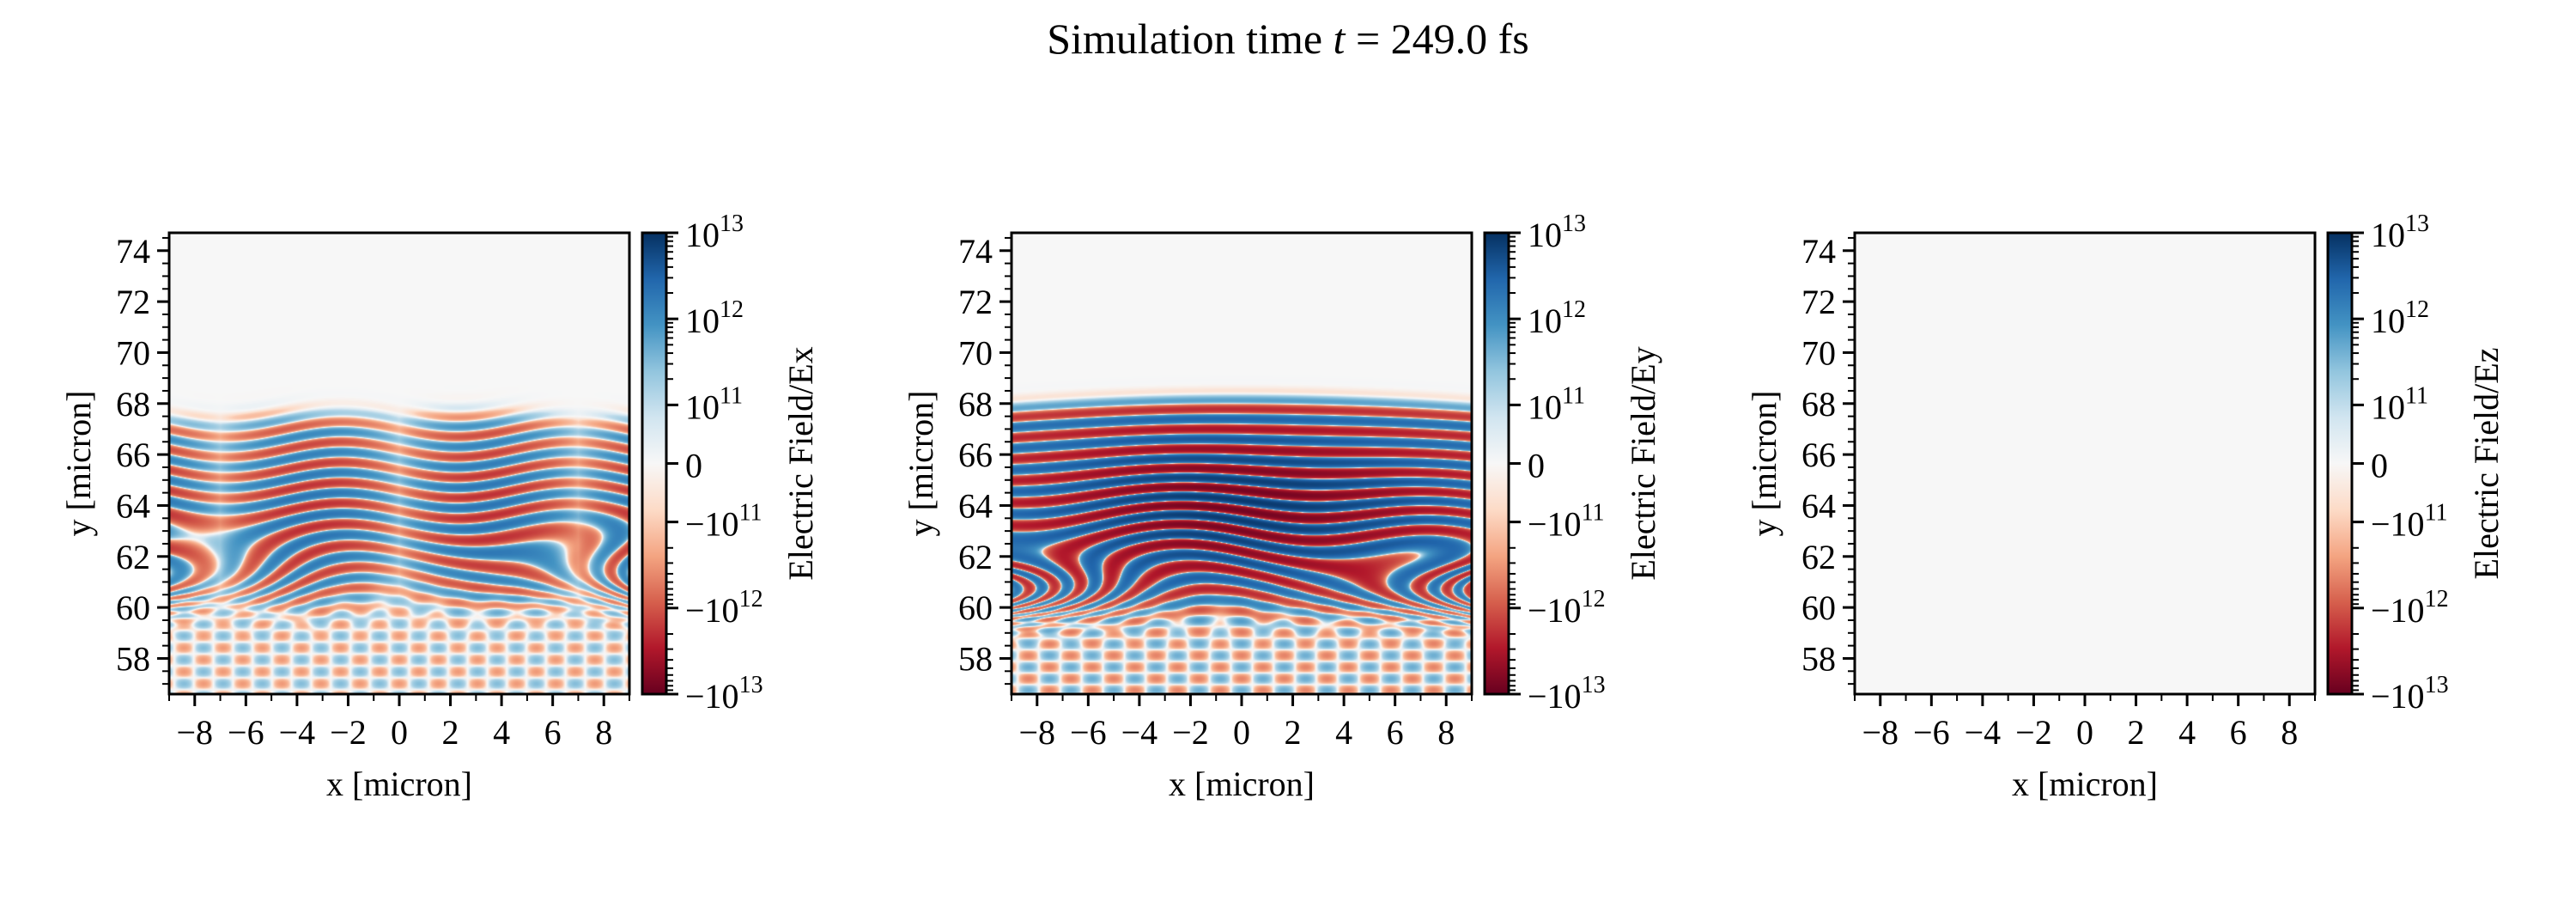  I want to click on colorbar-tick-label: 1011, so click(714, 404).